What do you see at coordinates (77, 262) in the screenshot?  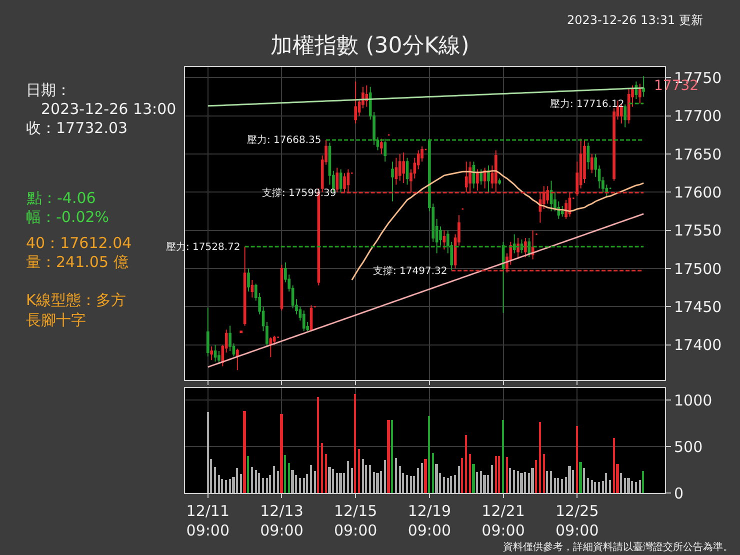 I see `text: 量：241.05 億` at bounding box center [77, 262].